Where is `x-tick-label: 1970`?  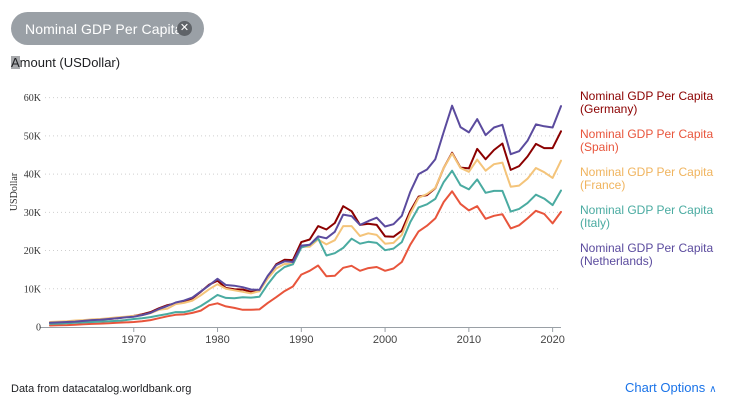 x-tick-label: 1970 is located at coordinates (134, 340).